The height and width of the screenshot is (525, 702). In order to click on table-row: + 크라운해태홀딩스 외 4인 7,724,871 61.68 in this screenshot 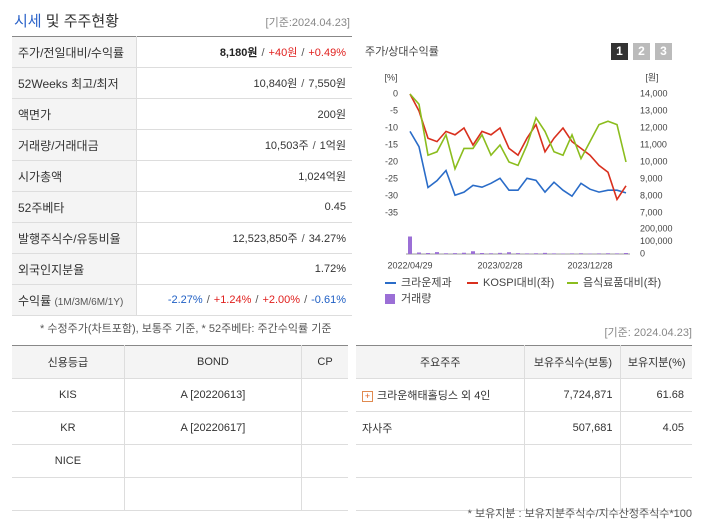, I will do `click(524, 395)`.